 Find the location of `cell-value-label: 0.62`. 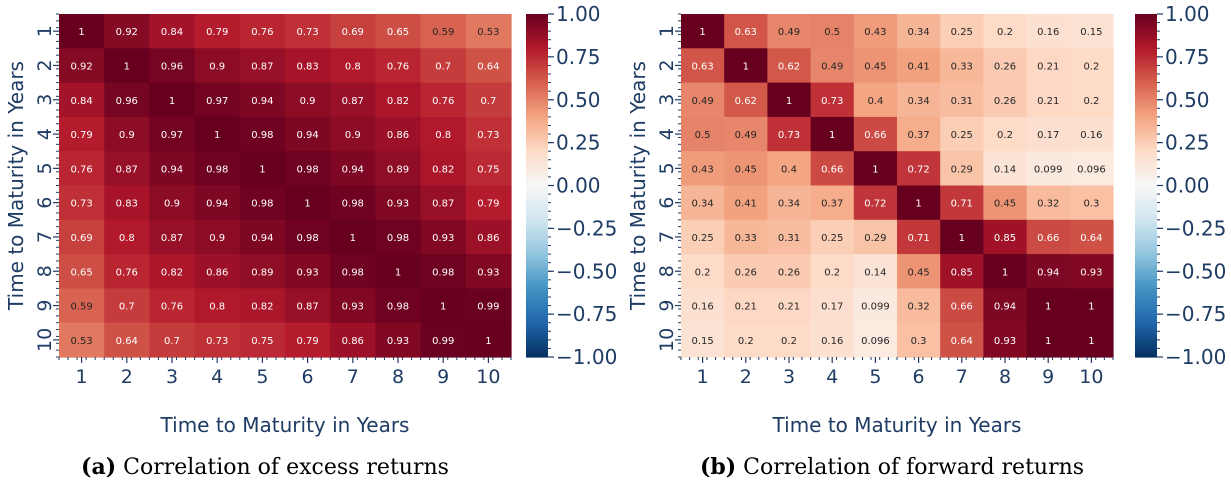

cell-value-label: 0.62 is located at coordinates (746, 101).